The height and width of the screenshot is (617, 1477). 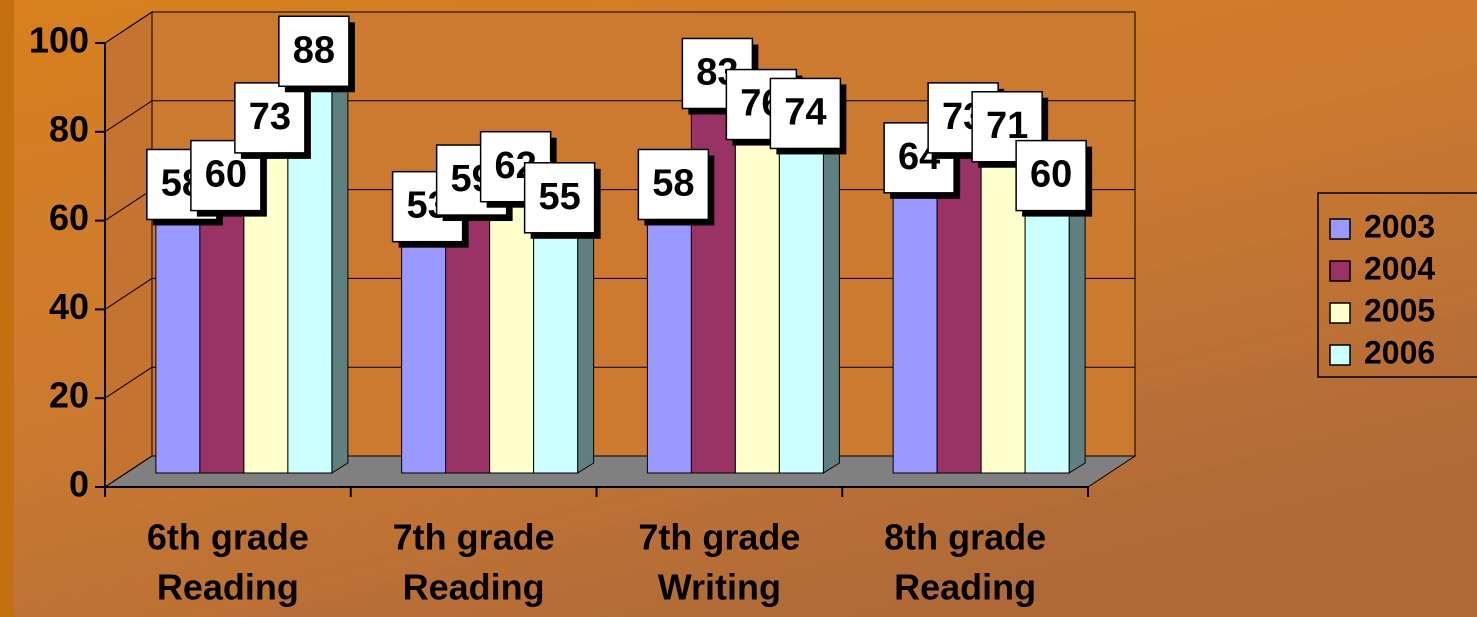 I want to click on y-tick-label: 20, so click(x=69, y=395).